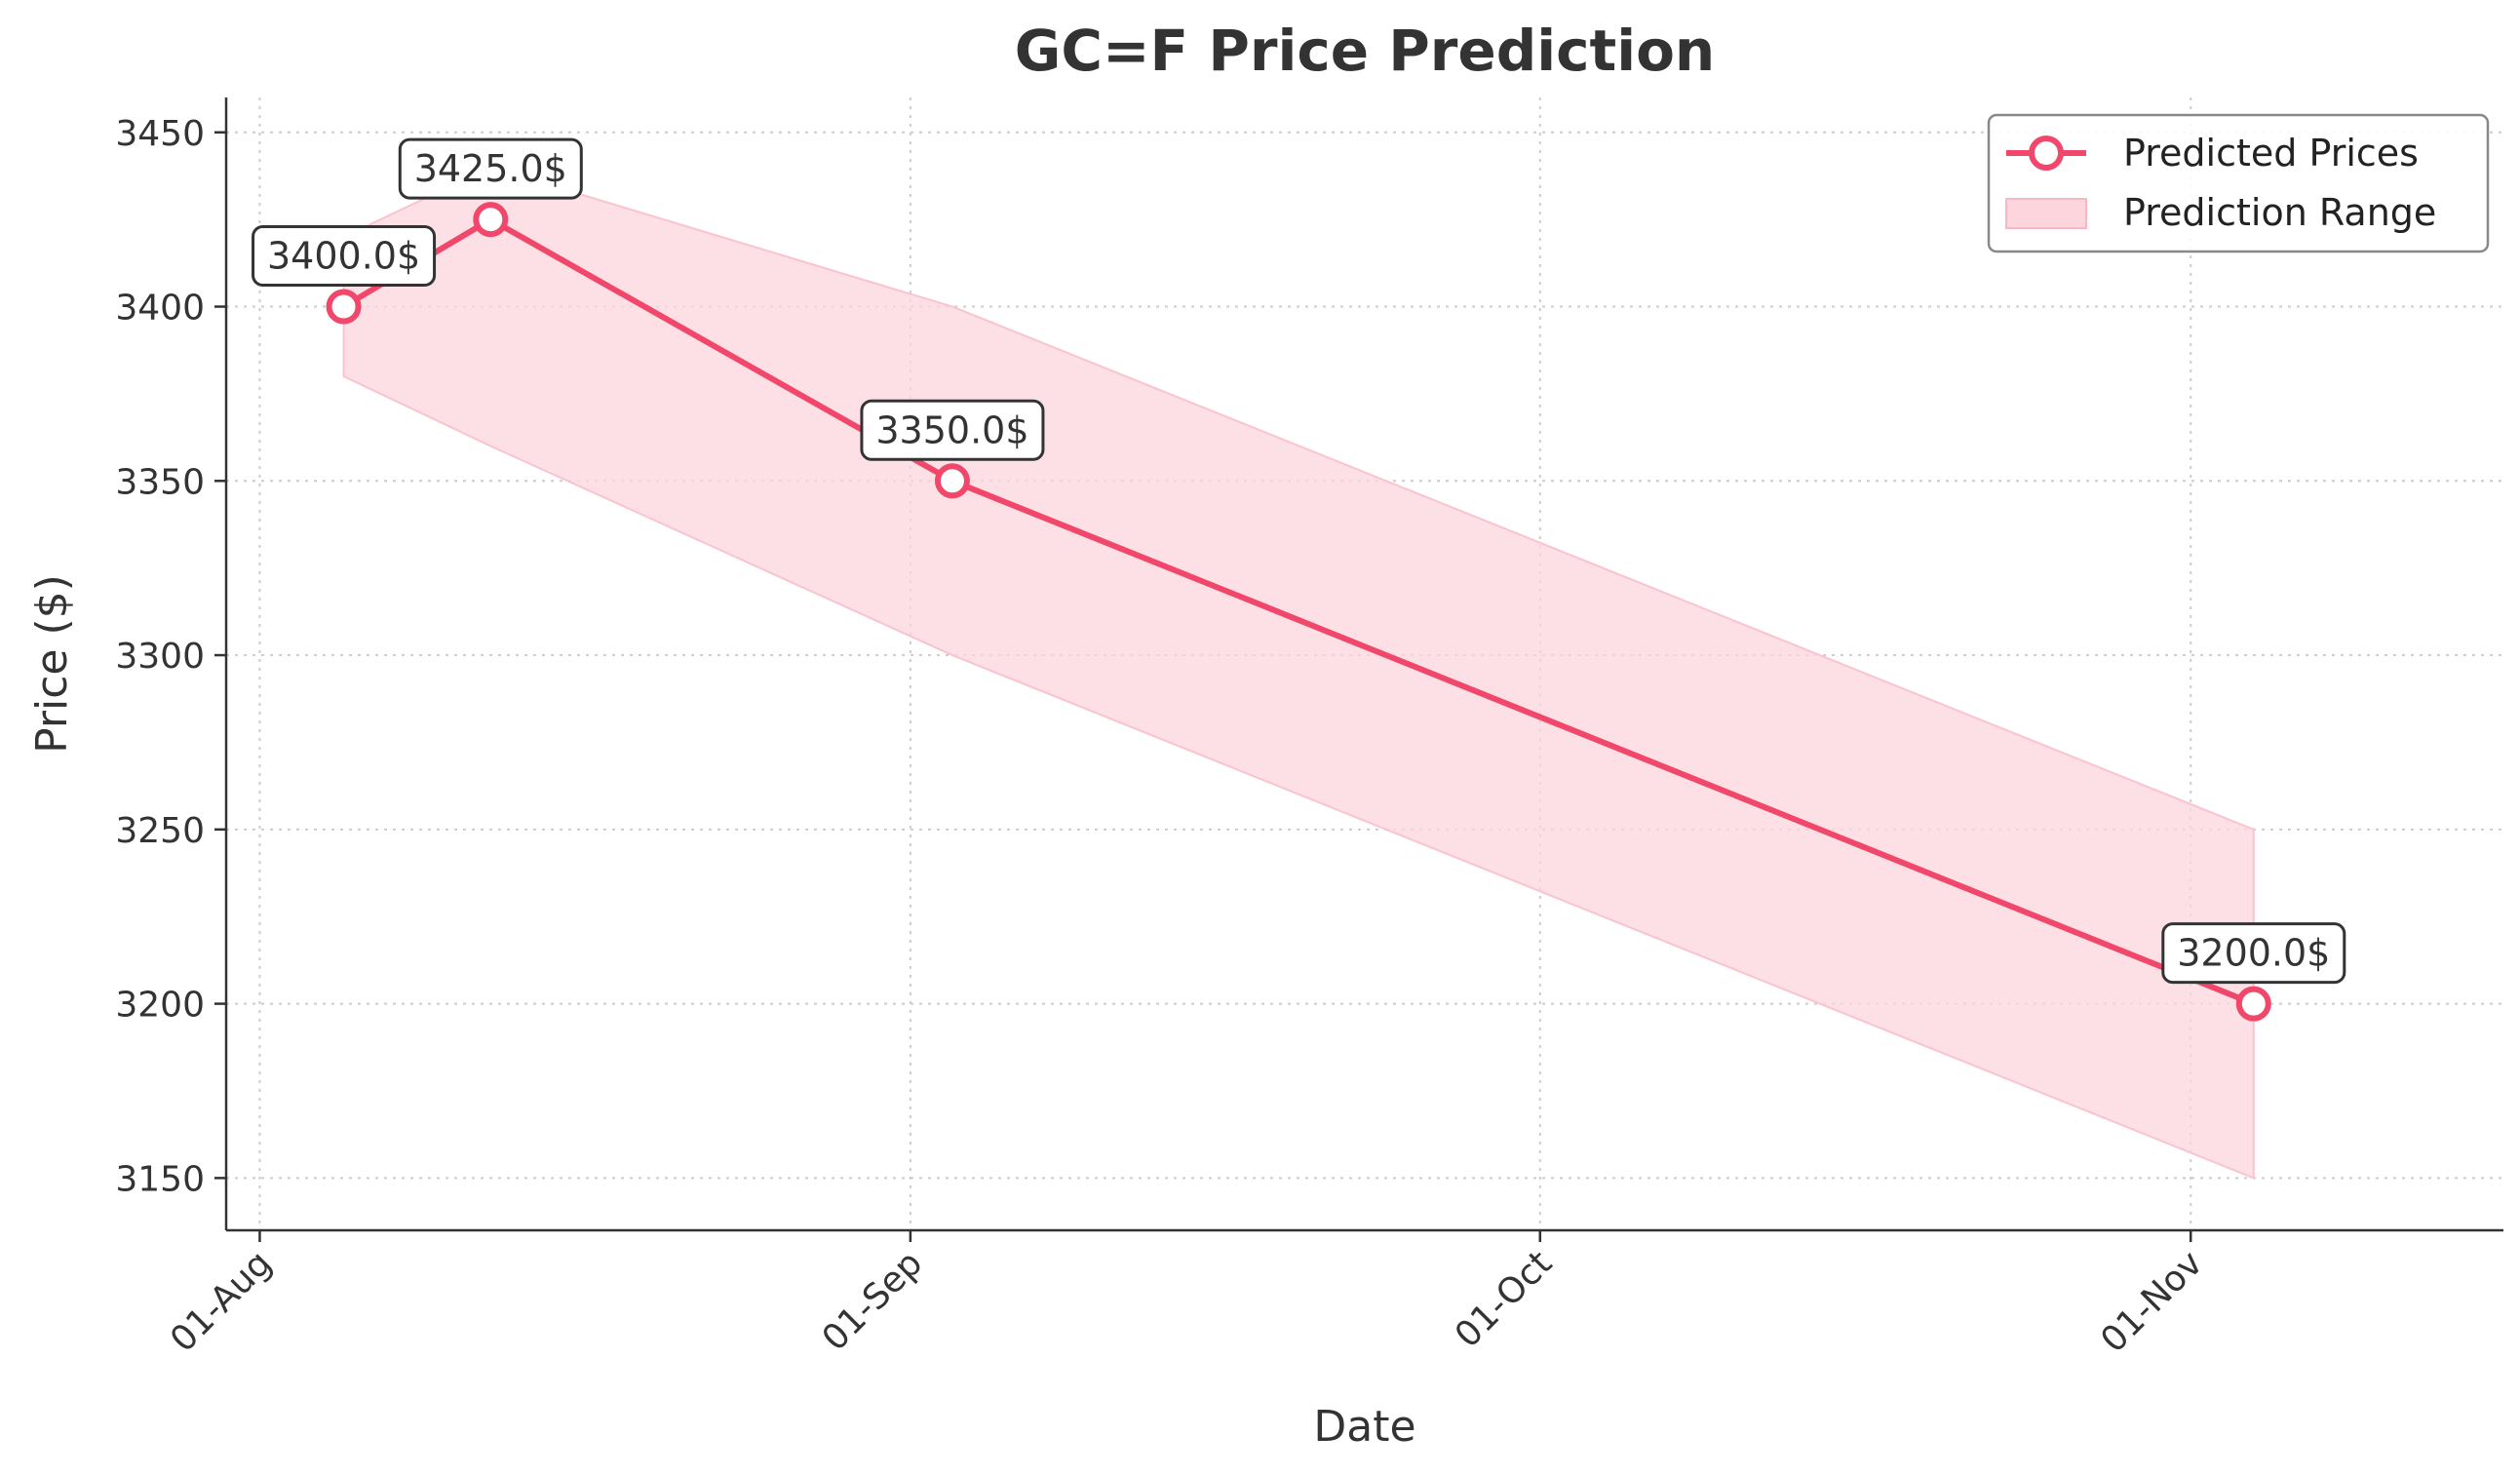  What do you see at coordinates (2279, 212) in the screenshot?
I see `legend-label-range: Prediction Range` at bounding box center [2279, 212].